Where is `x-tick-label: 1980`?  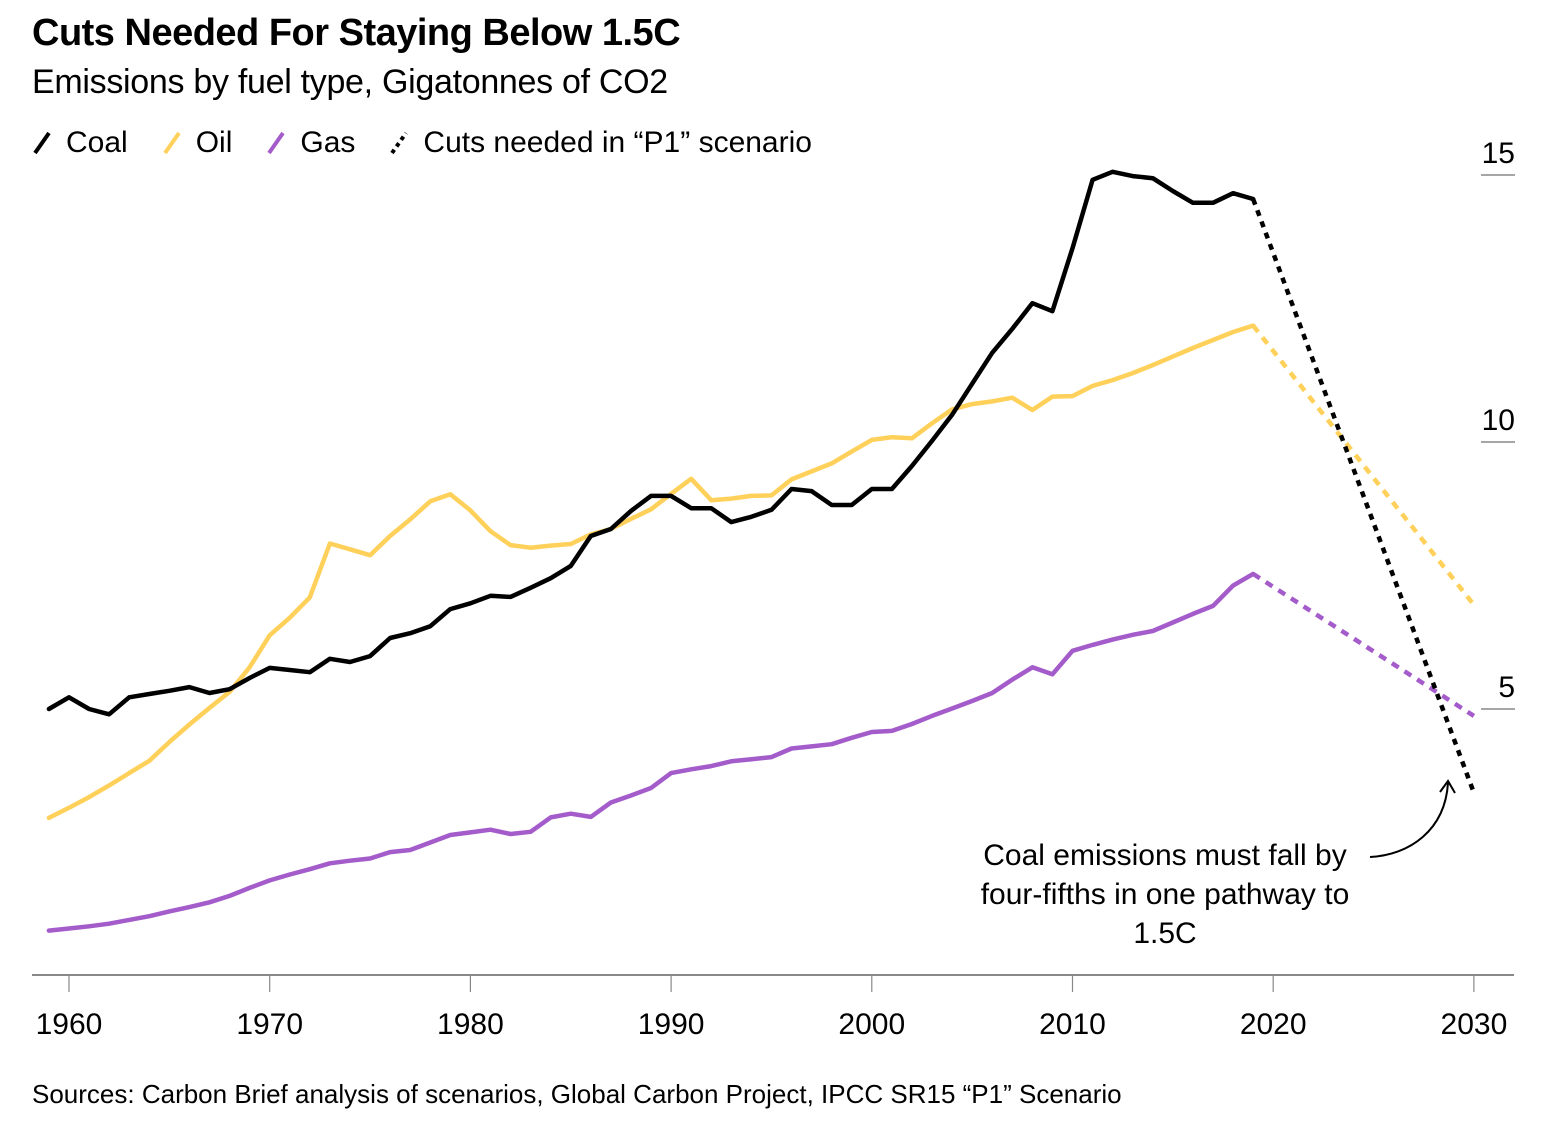 x-tick-label: 1980 is located at coordinates (470, 1024).